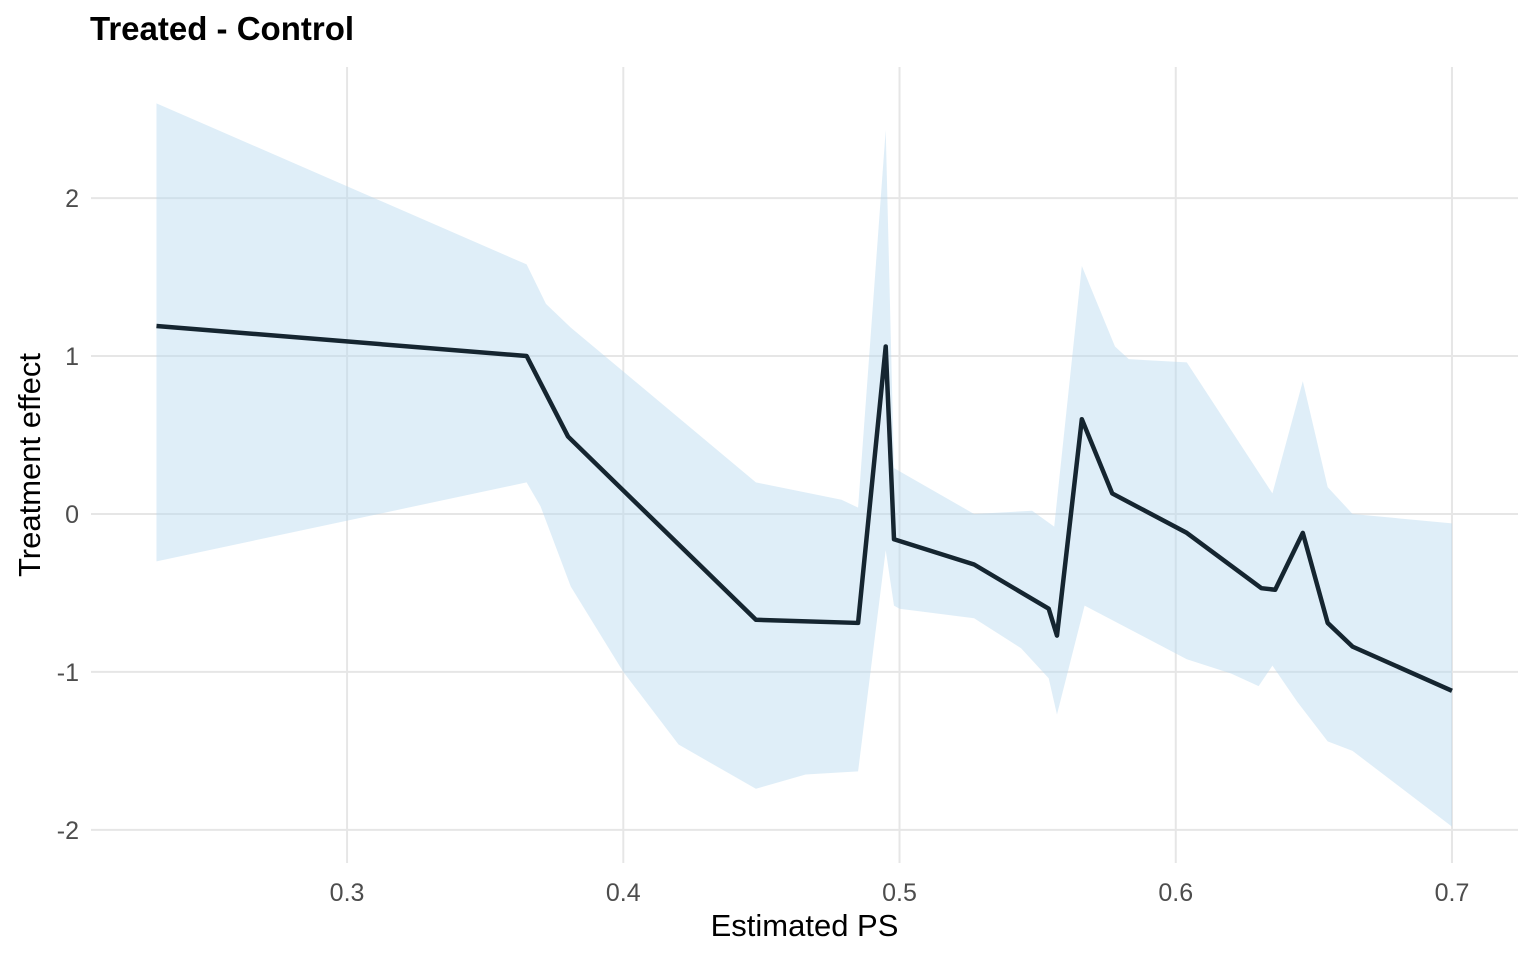 This screenshot has width=1536, height=960. I want to click on y-tick-label: 0, so click(72, 515).